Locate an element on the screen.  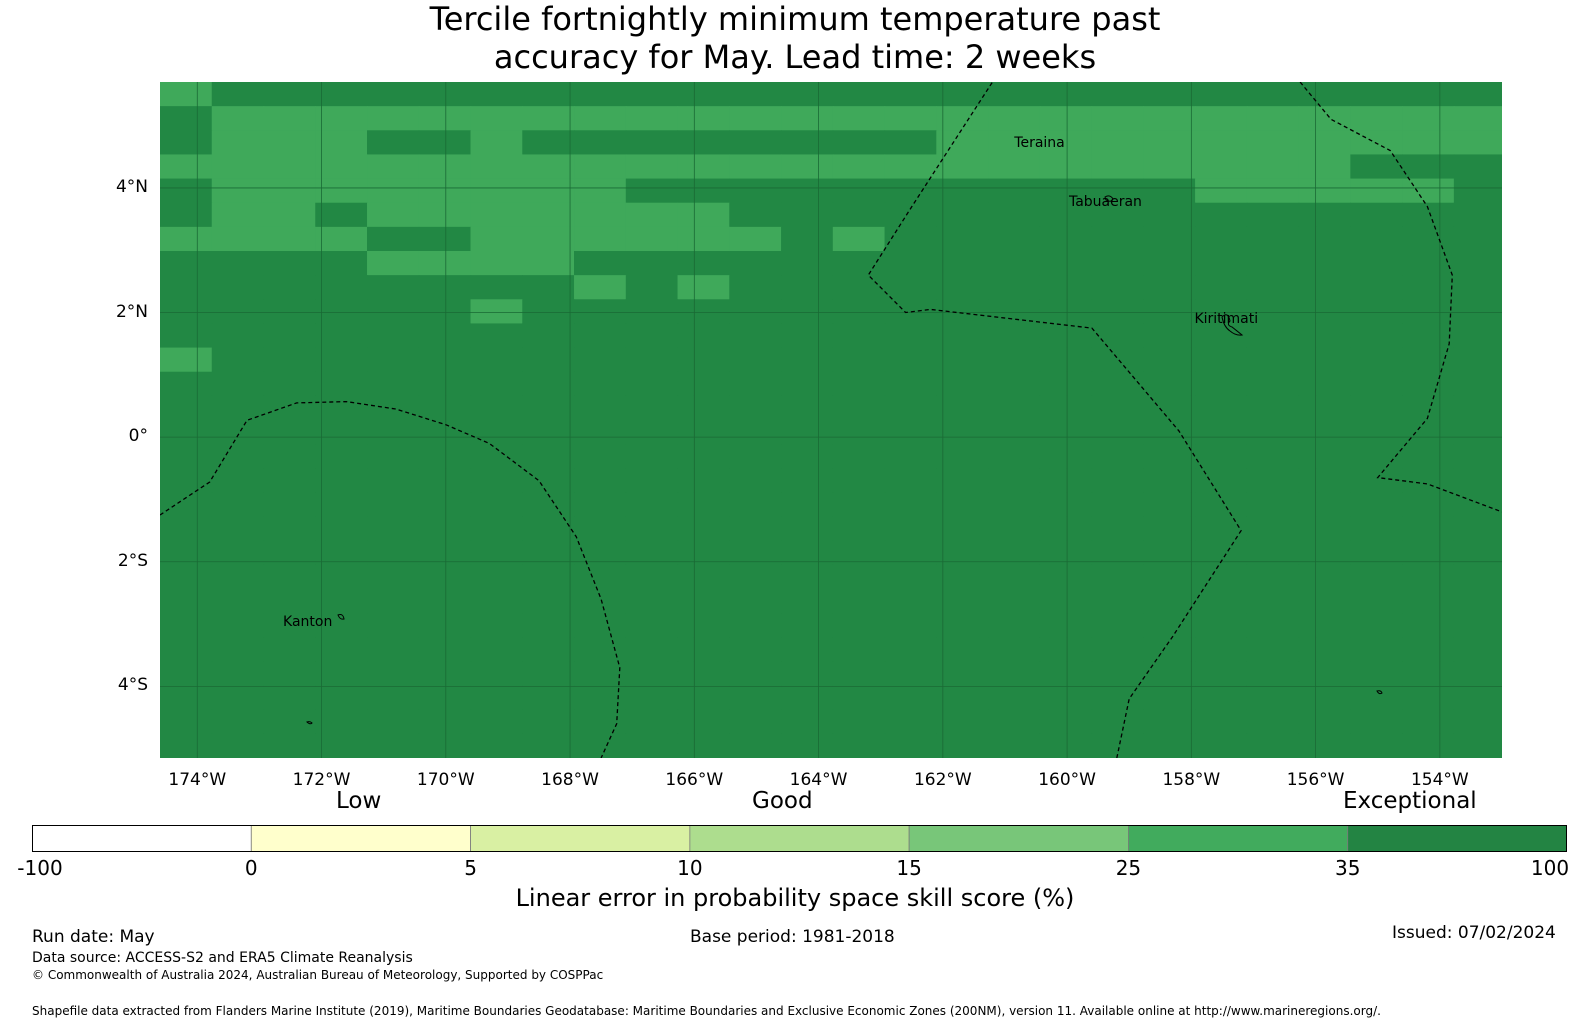
kiritimati-outline is located at coordinates (1232, 325).